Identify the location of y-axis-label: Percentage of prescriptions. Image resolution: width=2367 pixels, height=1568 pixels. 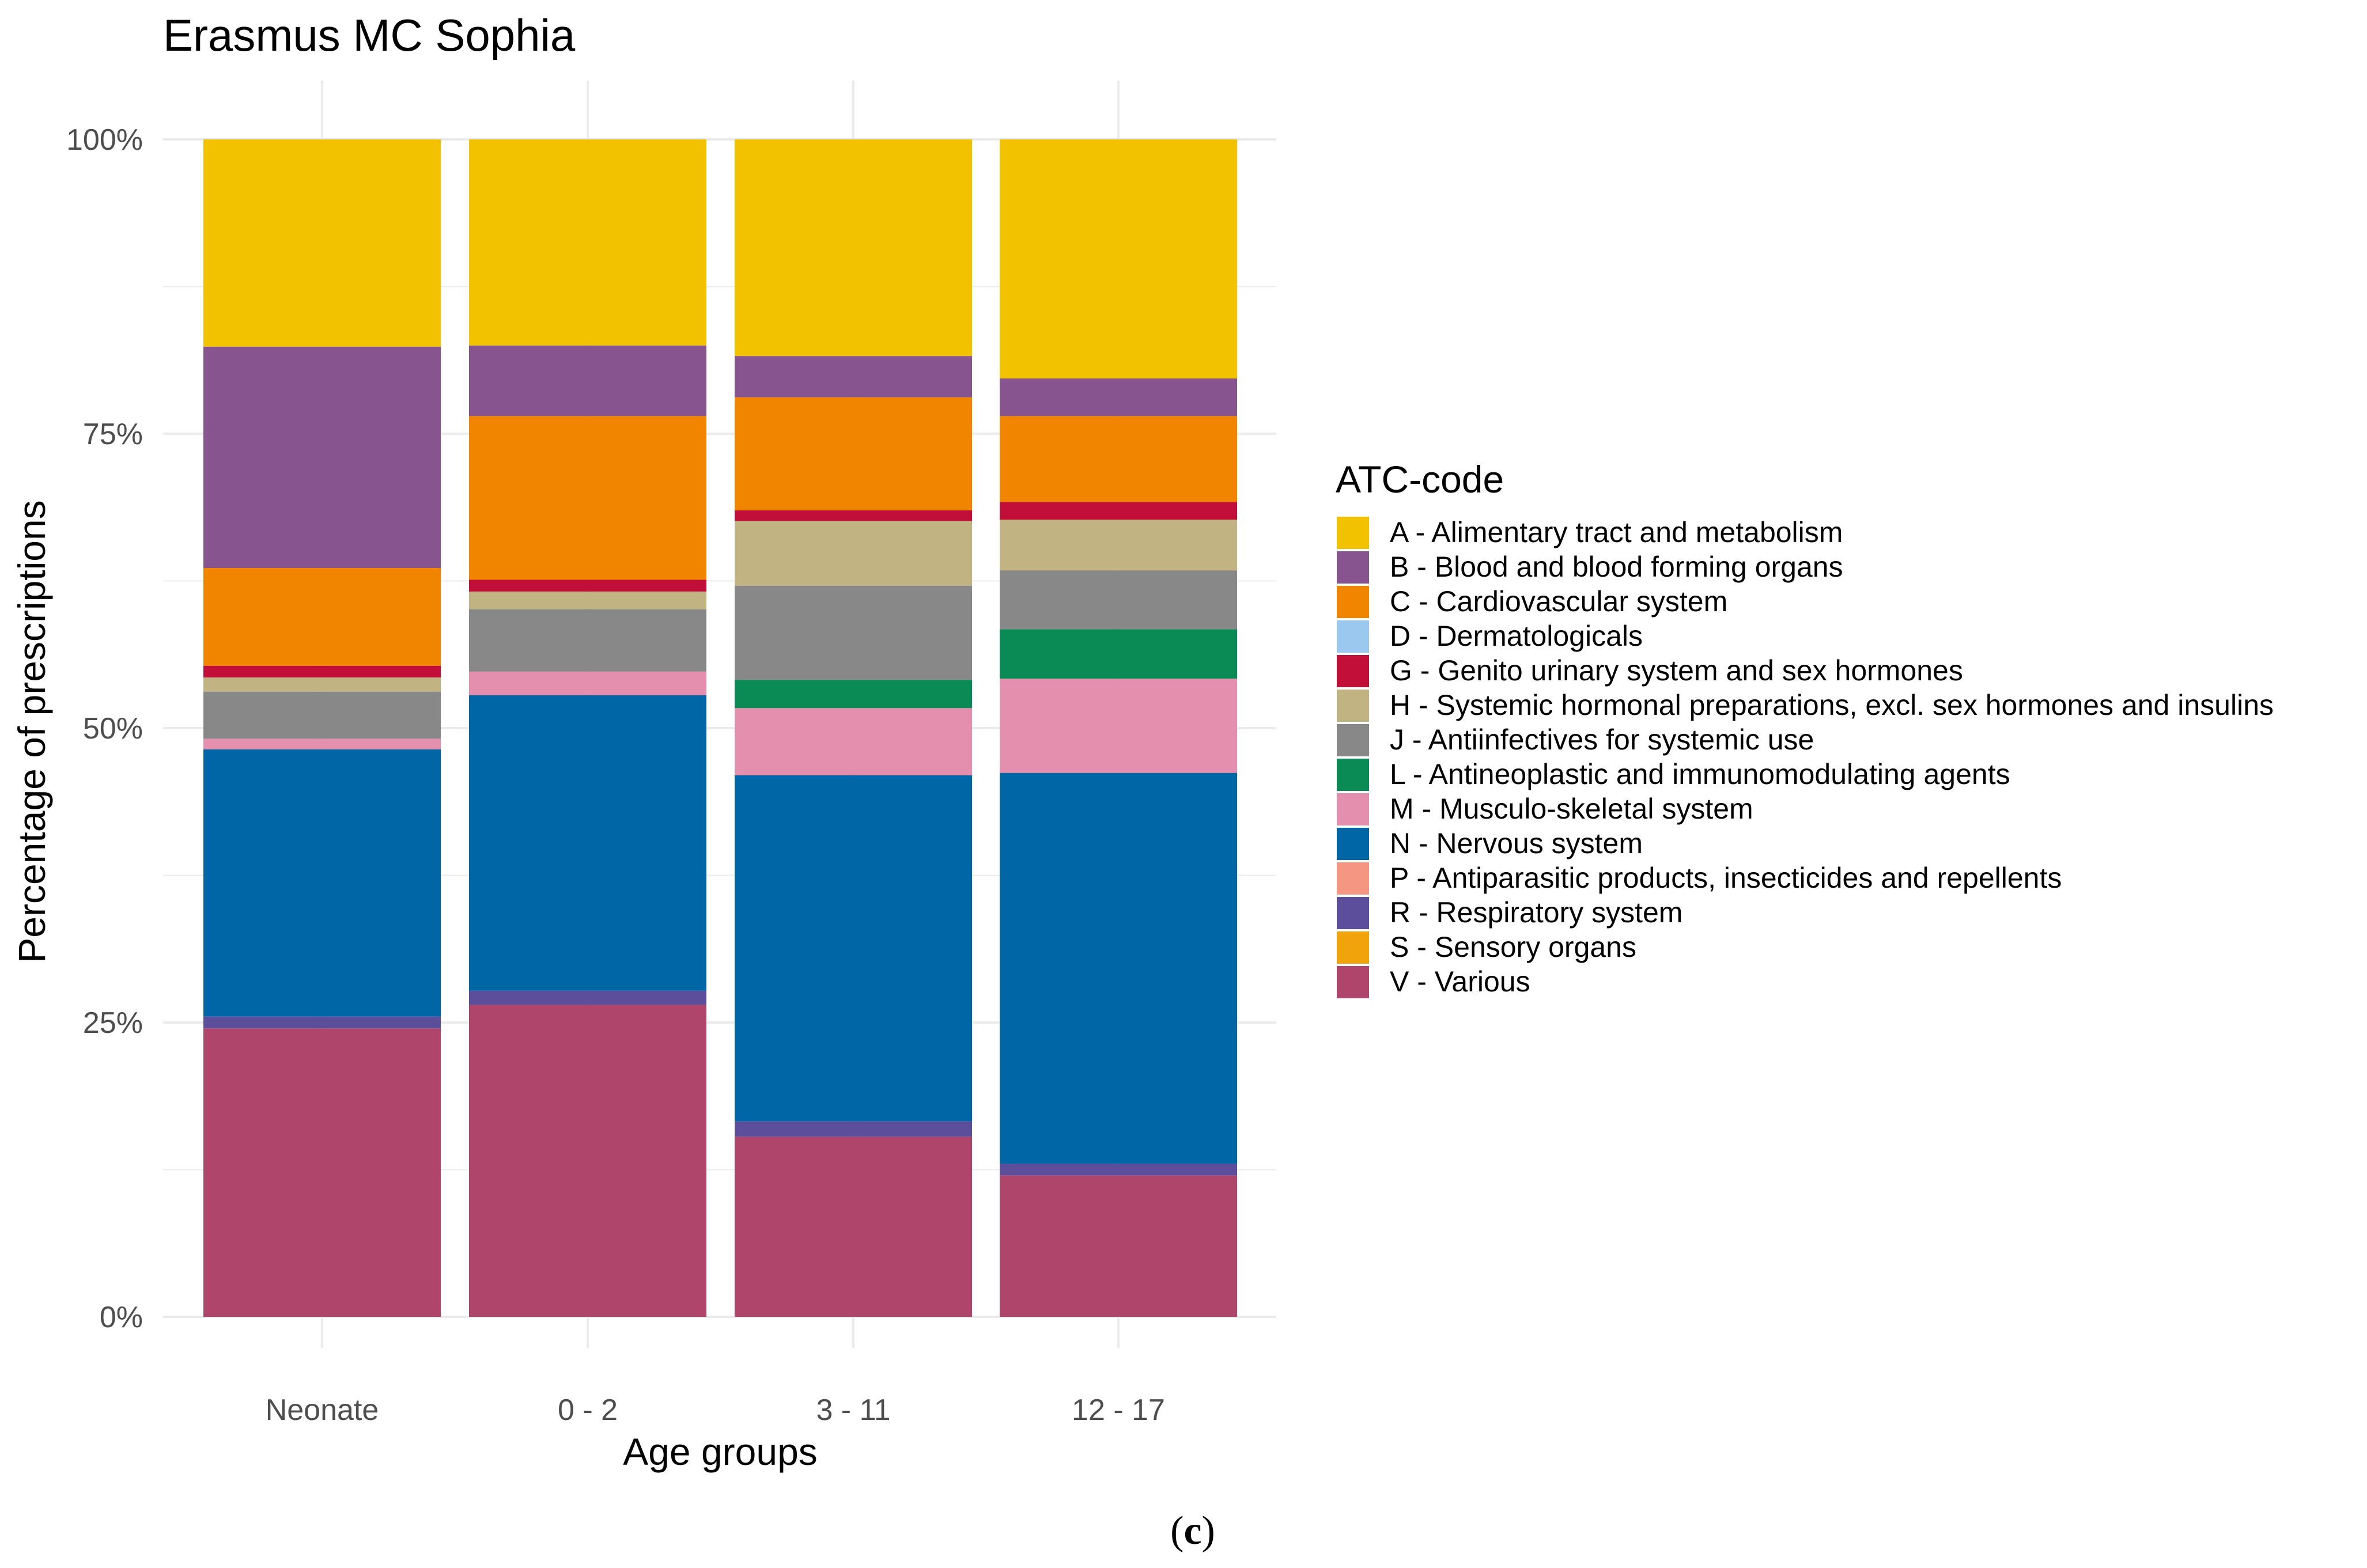
(31, 731).